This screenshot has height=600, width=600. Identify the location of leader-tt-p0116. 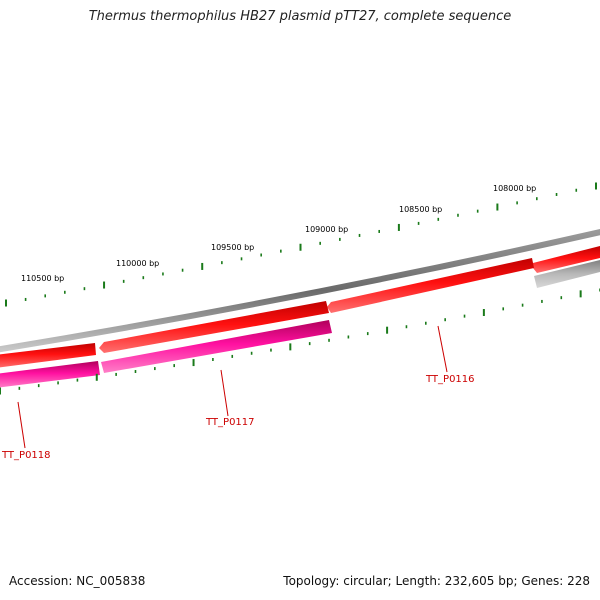
(442, 349).